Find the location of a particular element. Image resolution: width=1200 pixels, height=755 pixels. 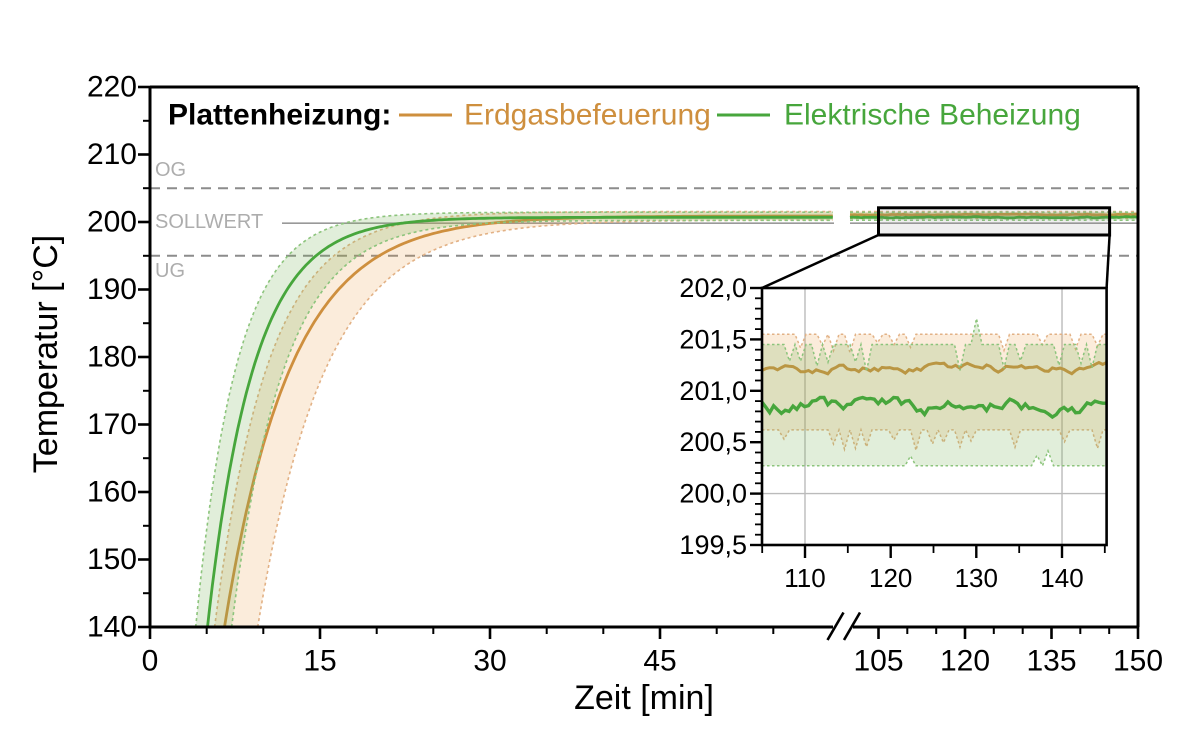

svg-text: 210 is located at coordinates (112, 154).